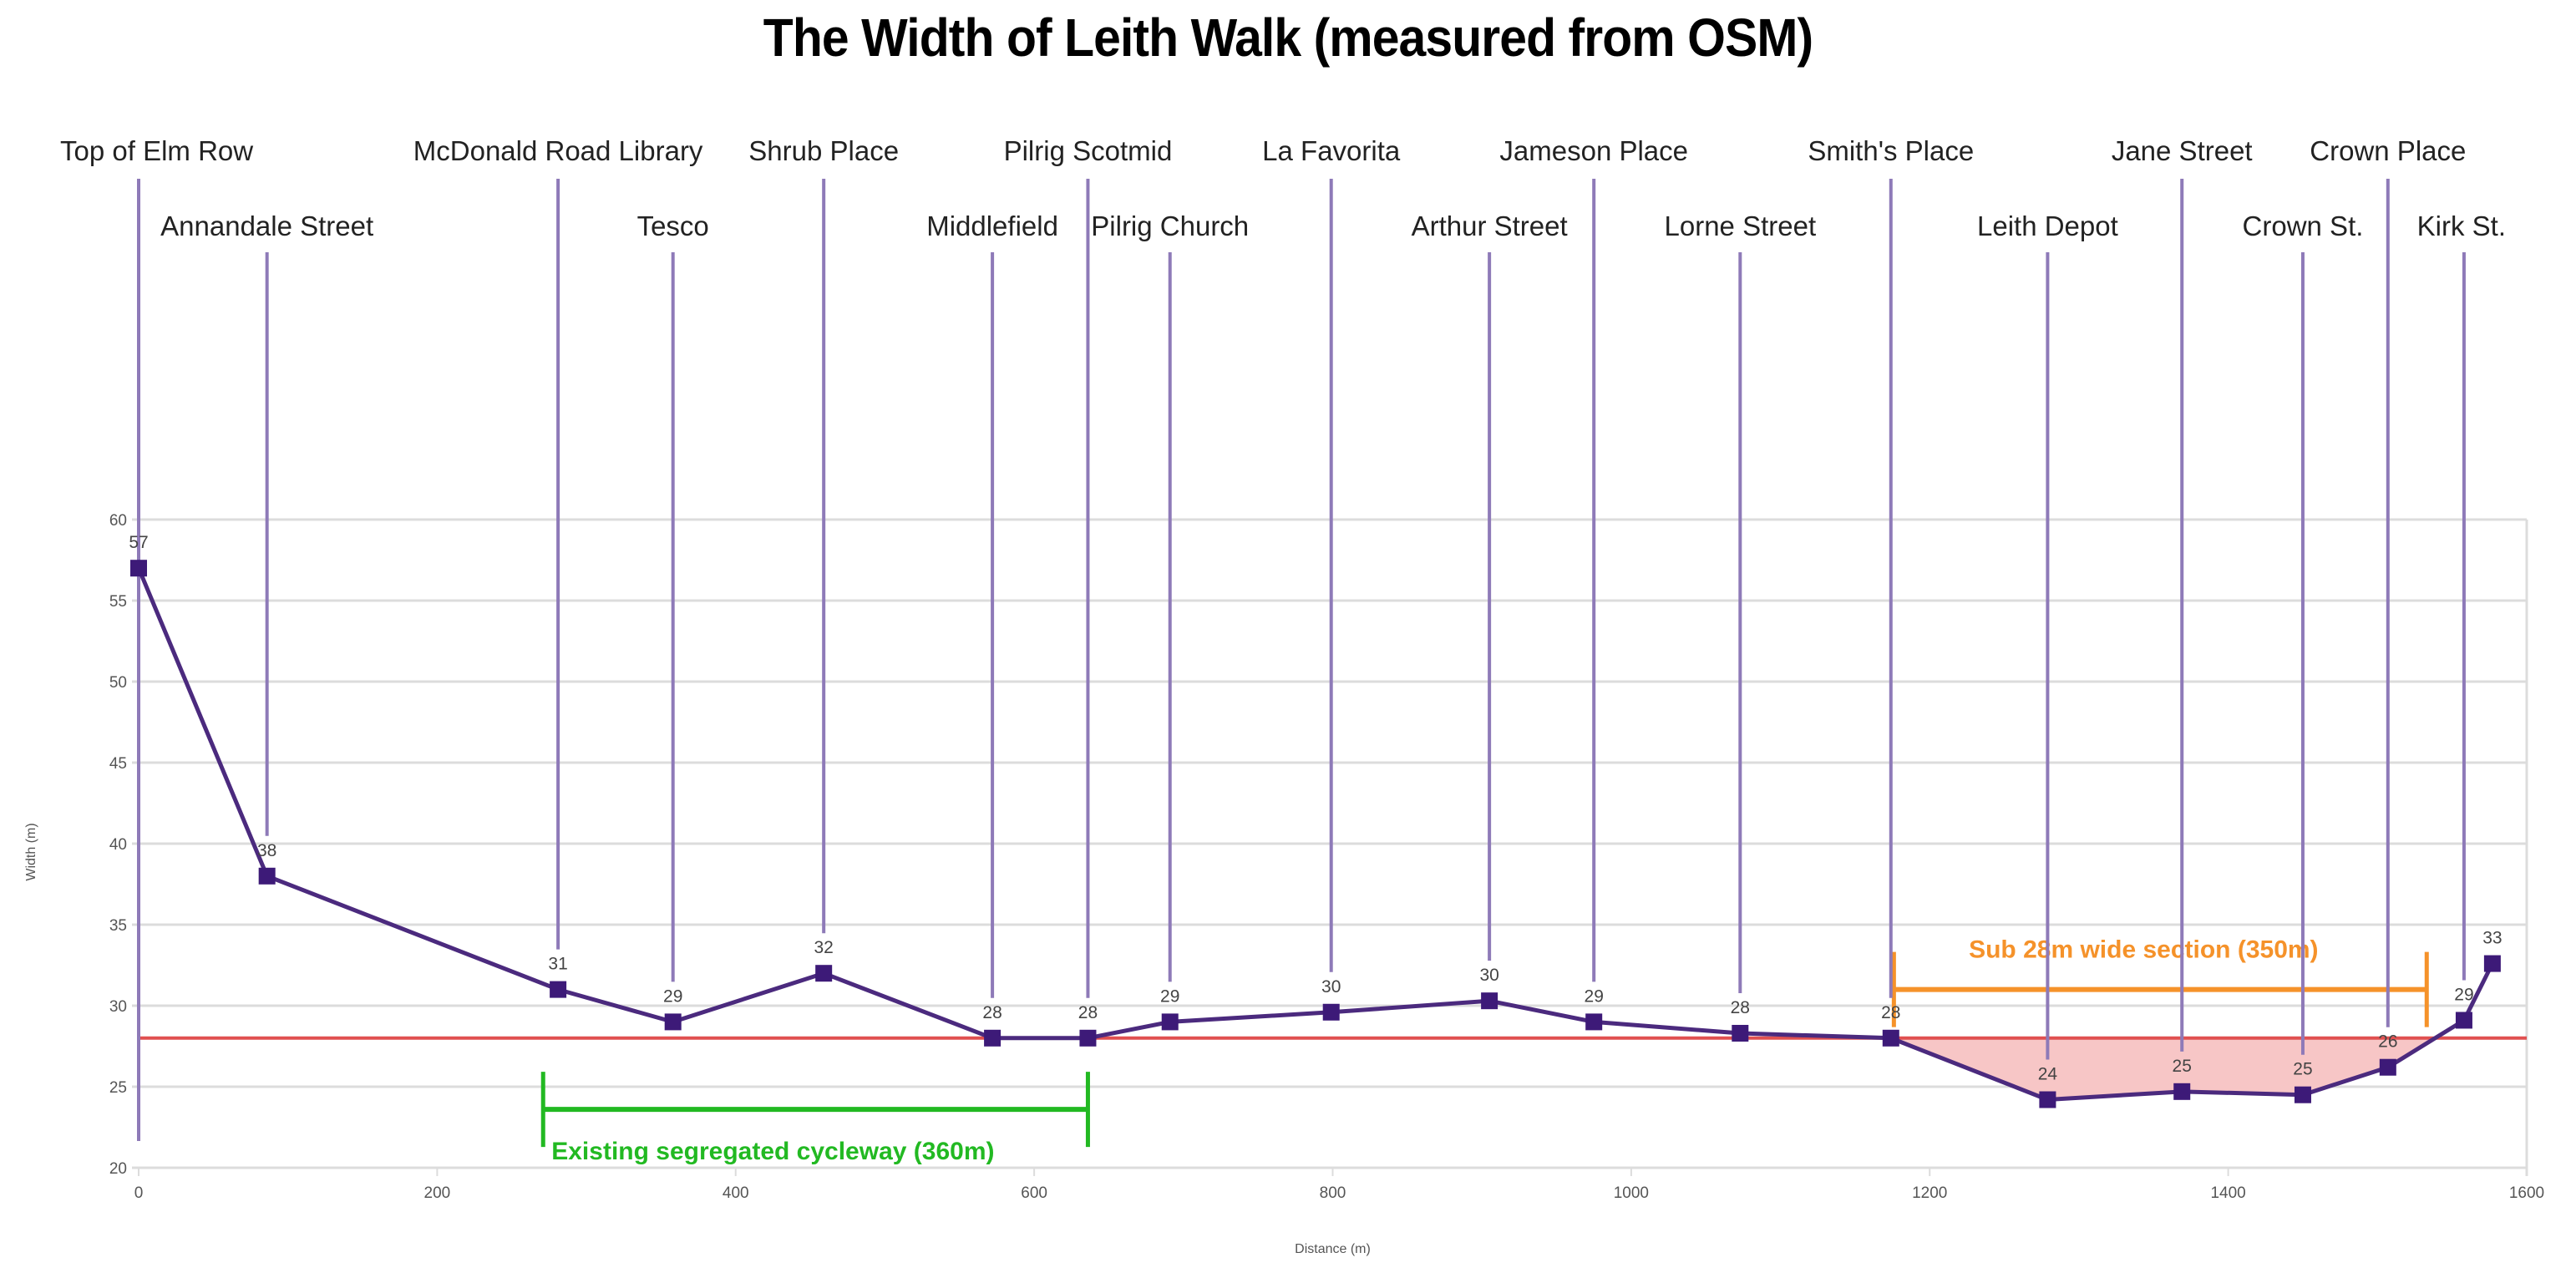  What do you see at coordinates (118, 602) in the screenshot?
I see `y-tick-label: 55` at bounding box center [118, 602].